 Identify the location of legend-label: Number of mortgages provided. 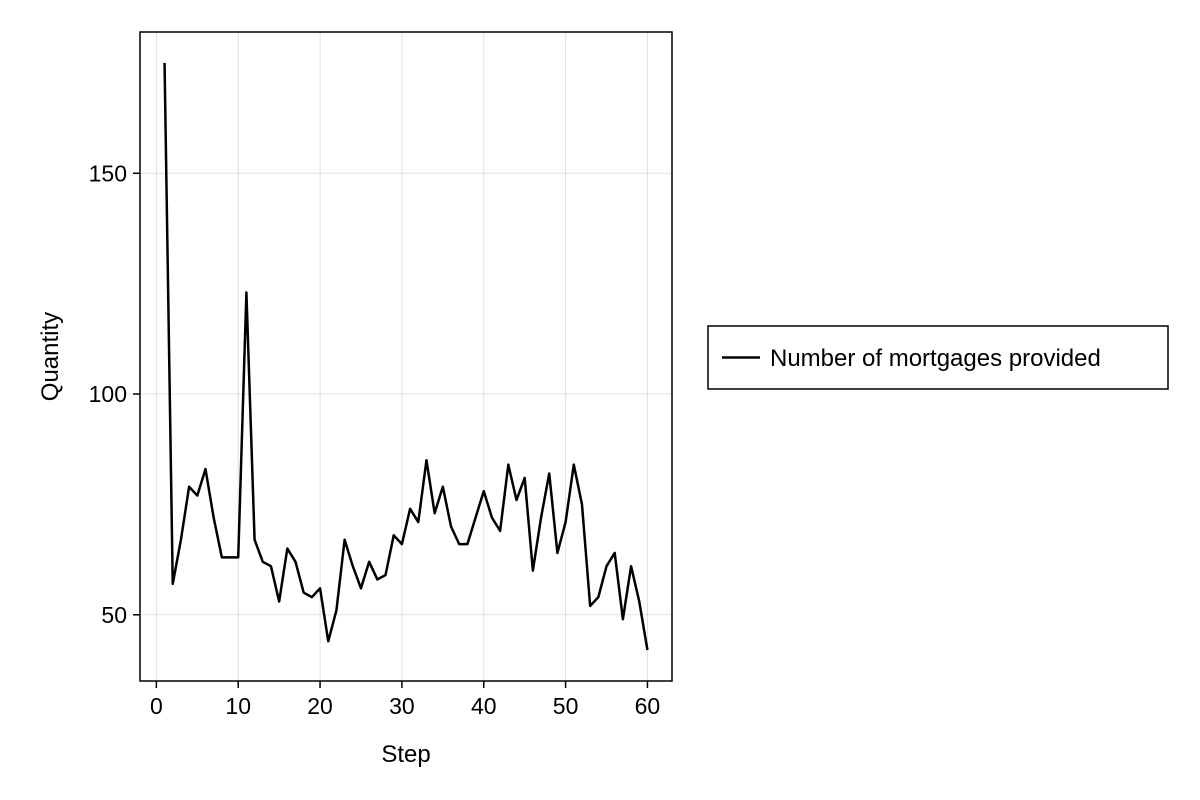
(935, 358).